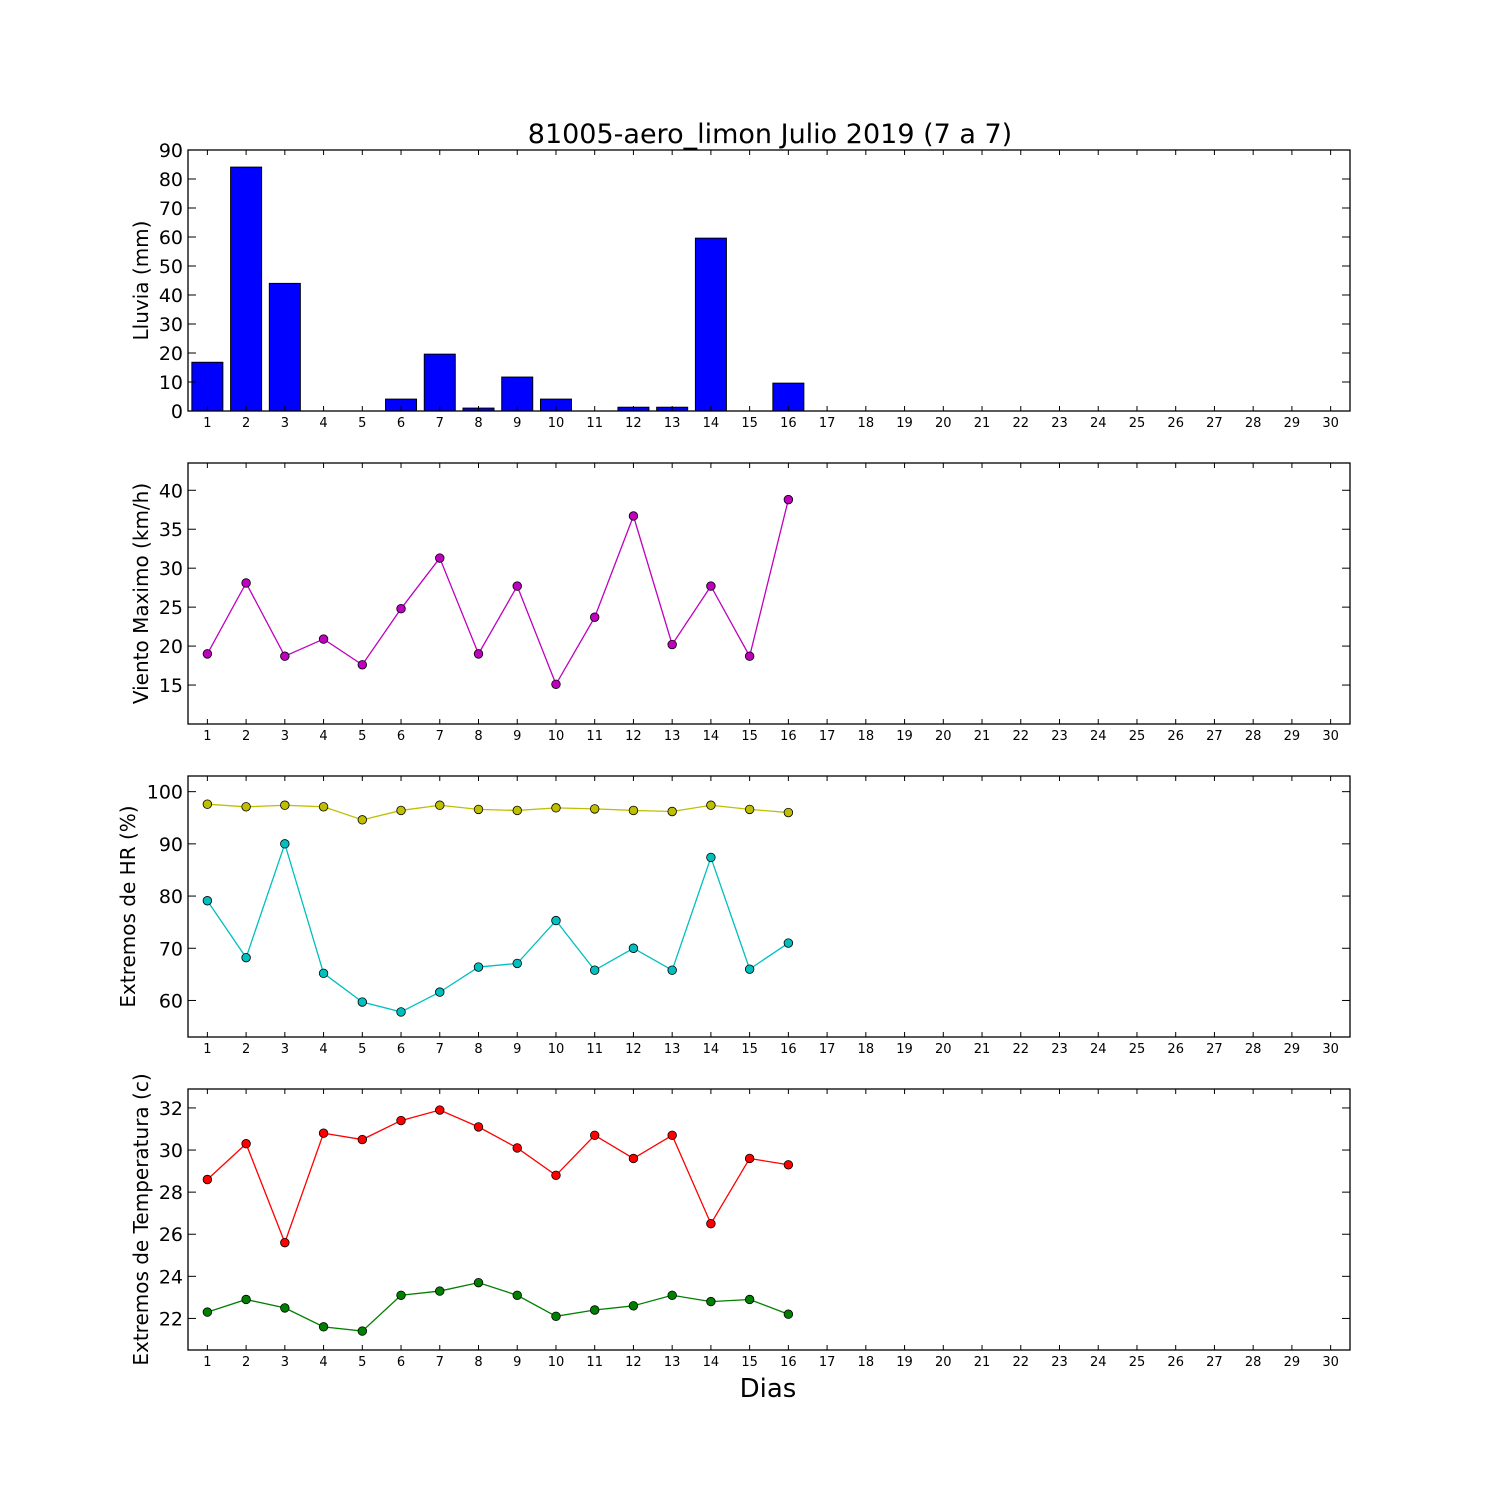 The width and height of the screenshot is (1500, 1500). What do you see at coordinates (711, 1362) in the screenshot?
I see `x-tick-label-14: 14` at bounding box center [711, 1362].